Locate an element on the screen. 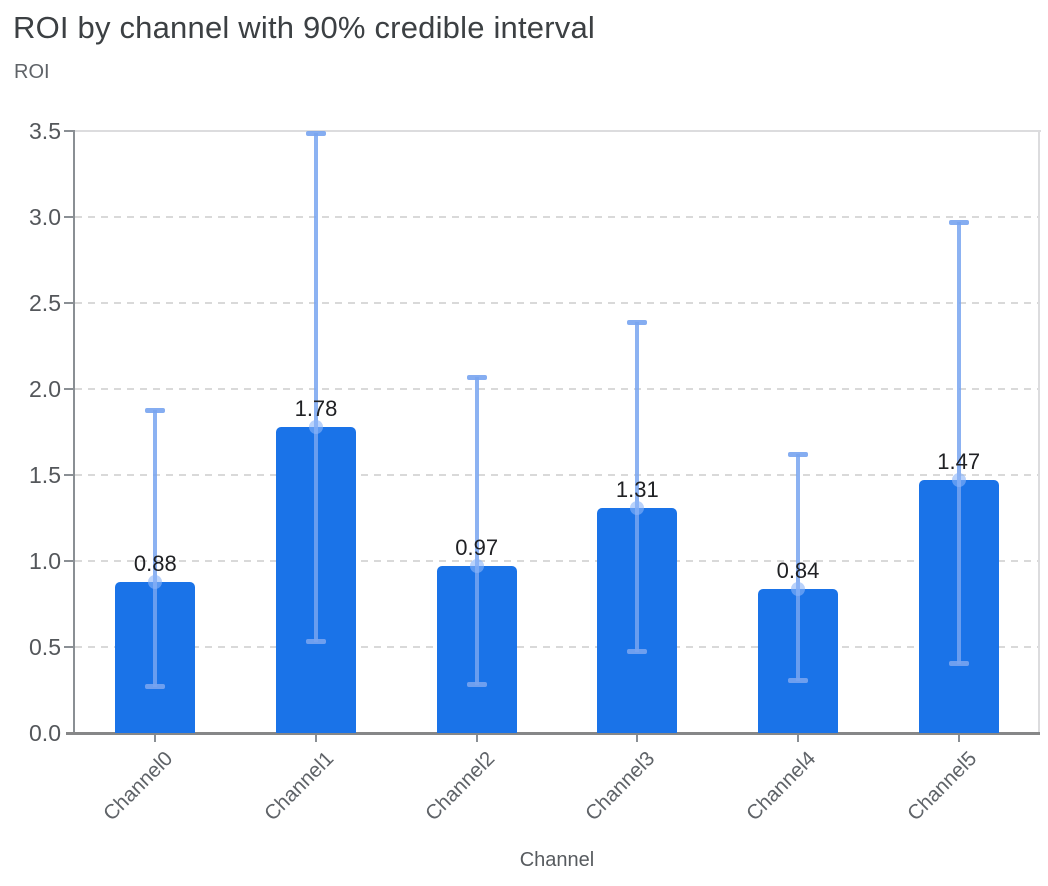 The image size is (1048, 886). value-label: 1.47 is located at coordinates (959, 462).